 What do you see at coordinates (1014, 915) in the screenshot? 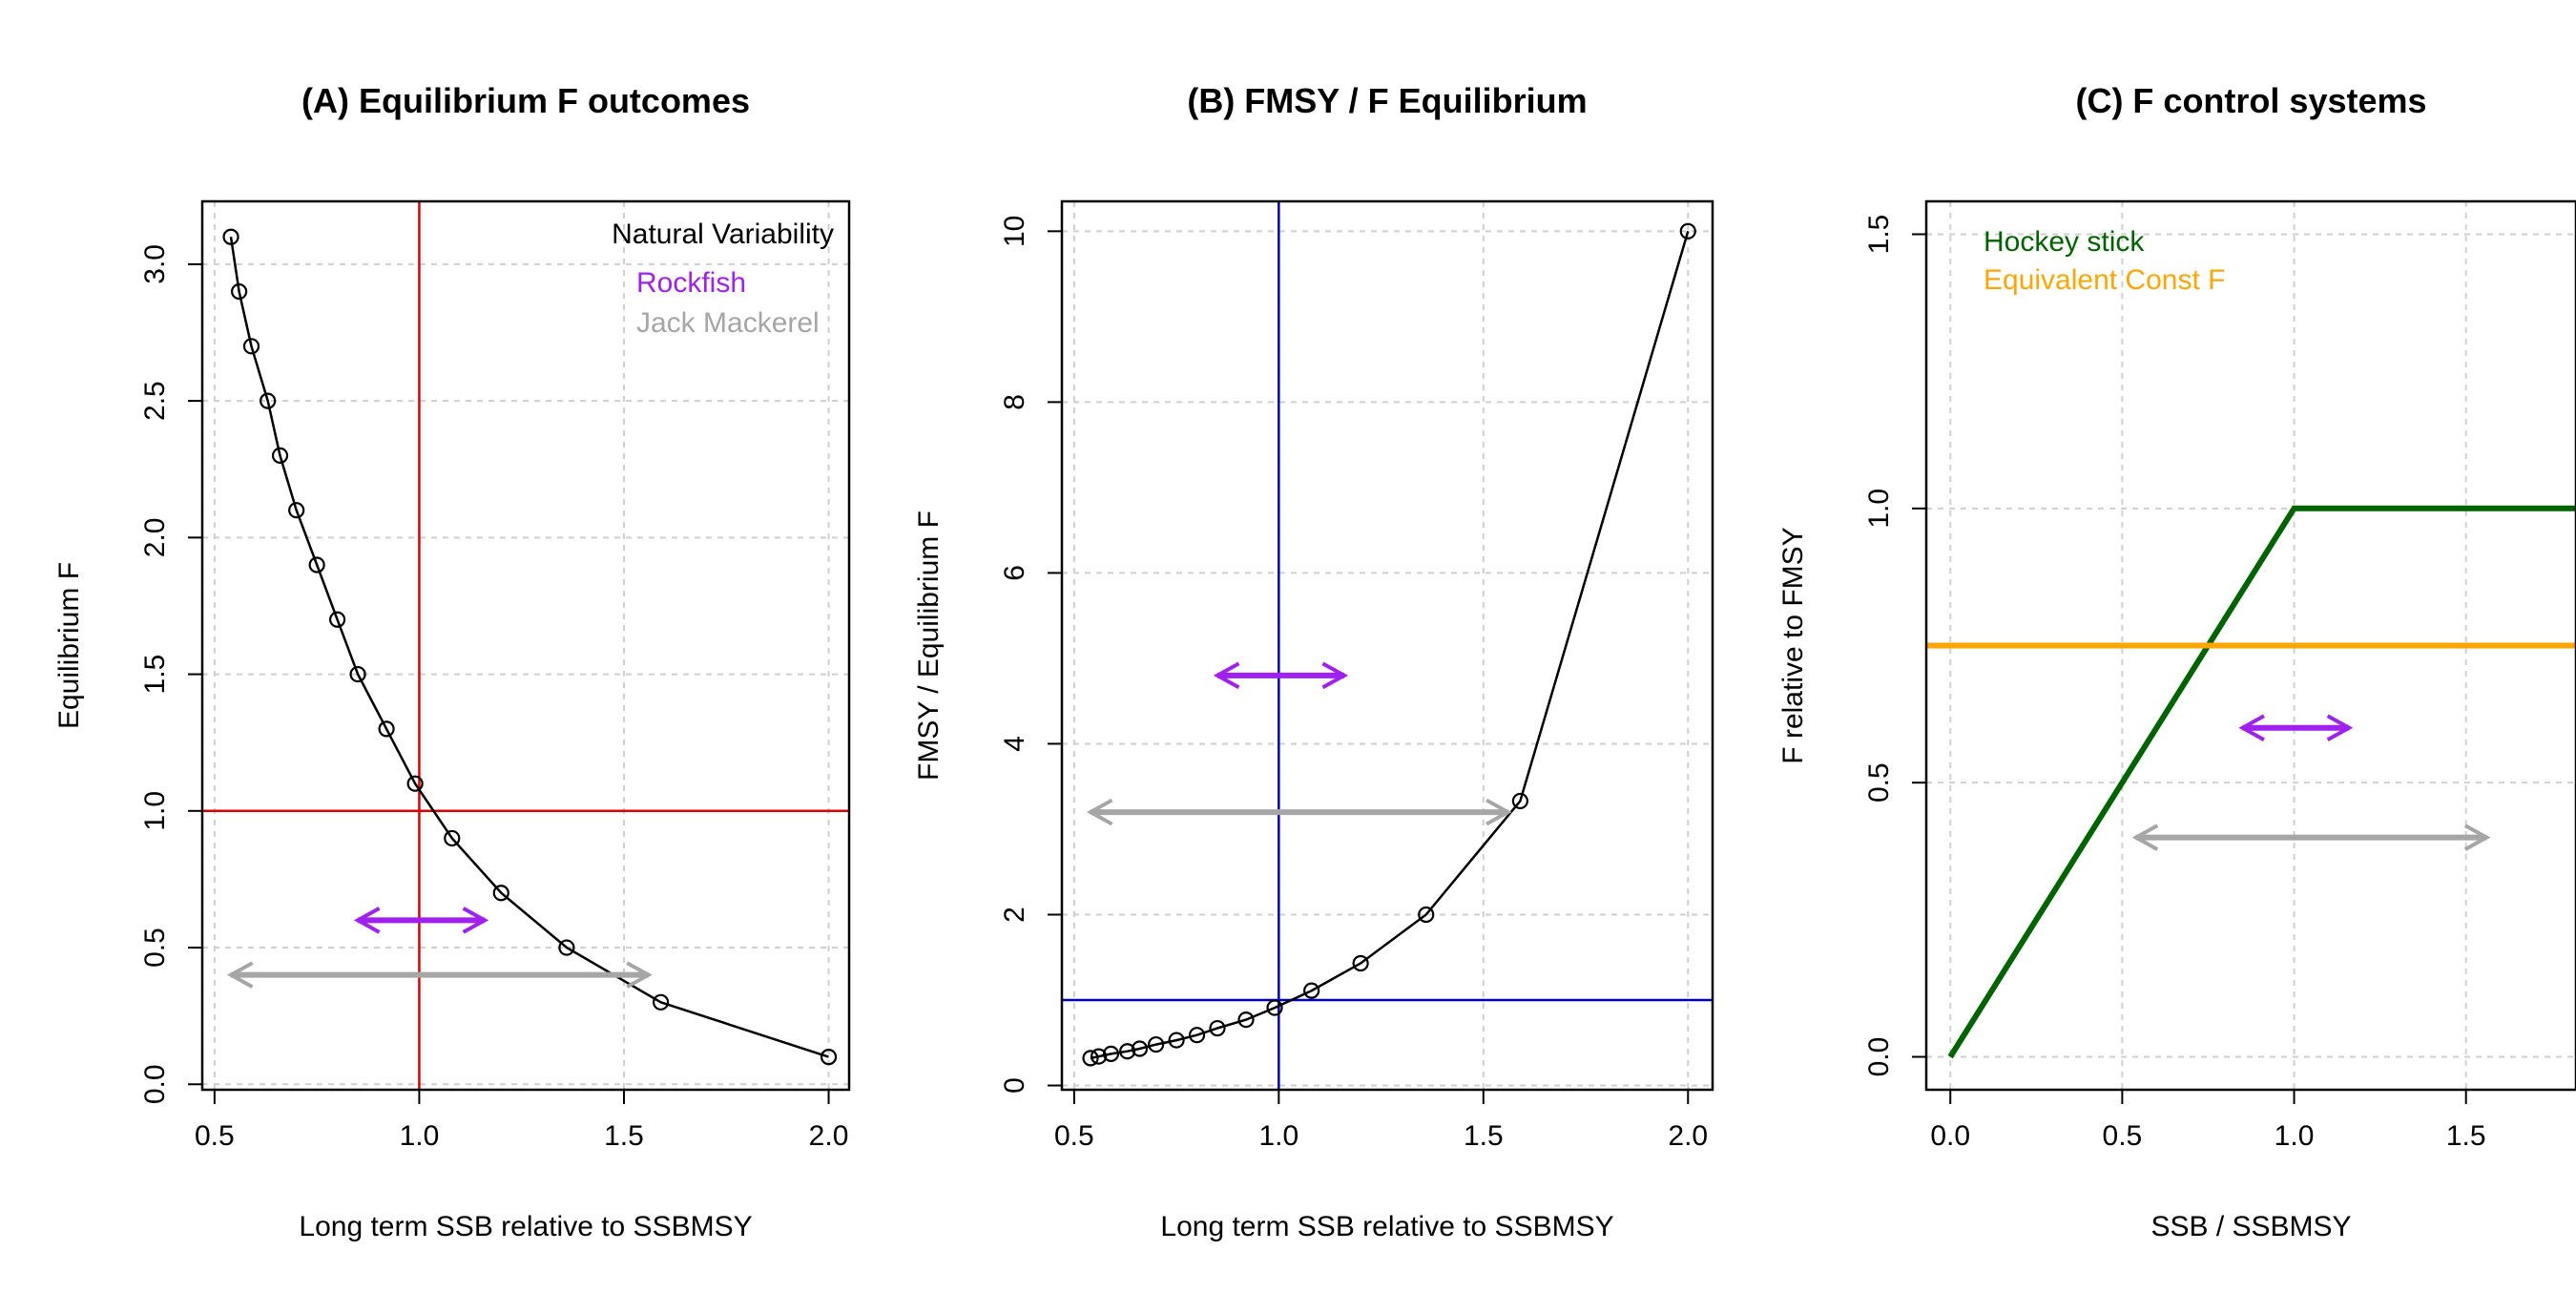
I see `y-tick-label: 2` at bounding box center [1014, 915].